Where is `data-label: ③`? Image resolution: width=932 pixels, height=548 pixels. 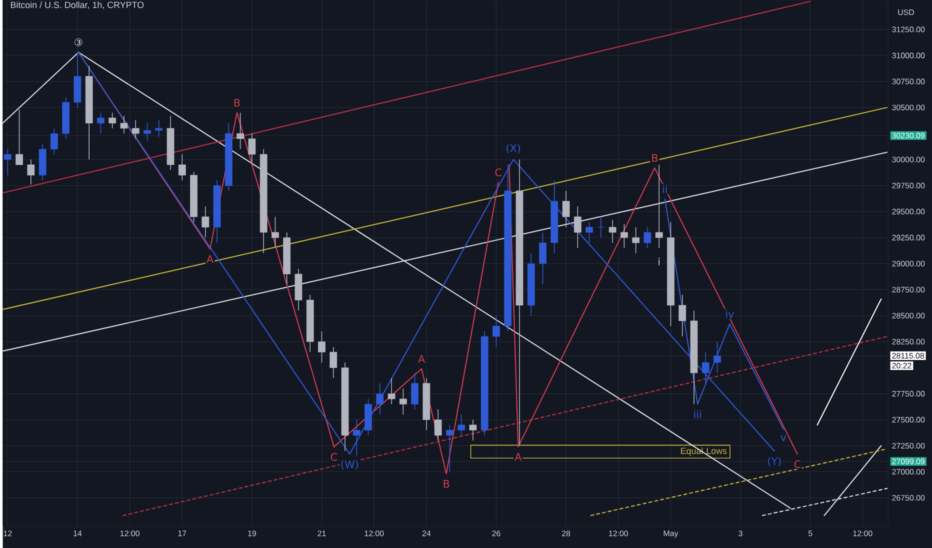 data-label: ③ is located at coordinates (78, 42).